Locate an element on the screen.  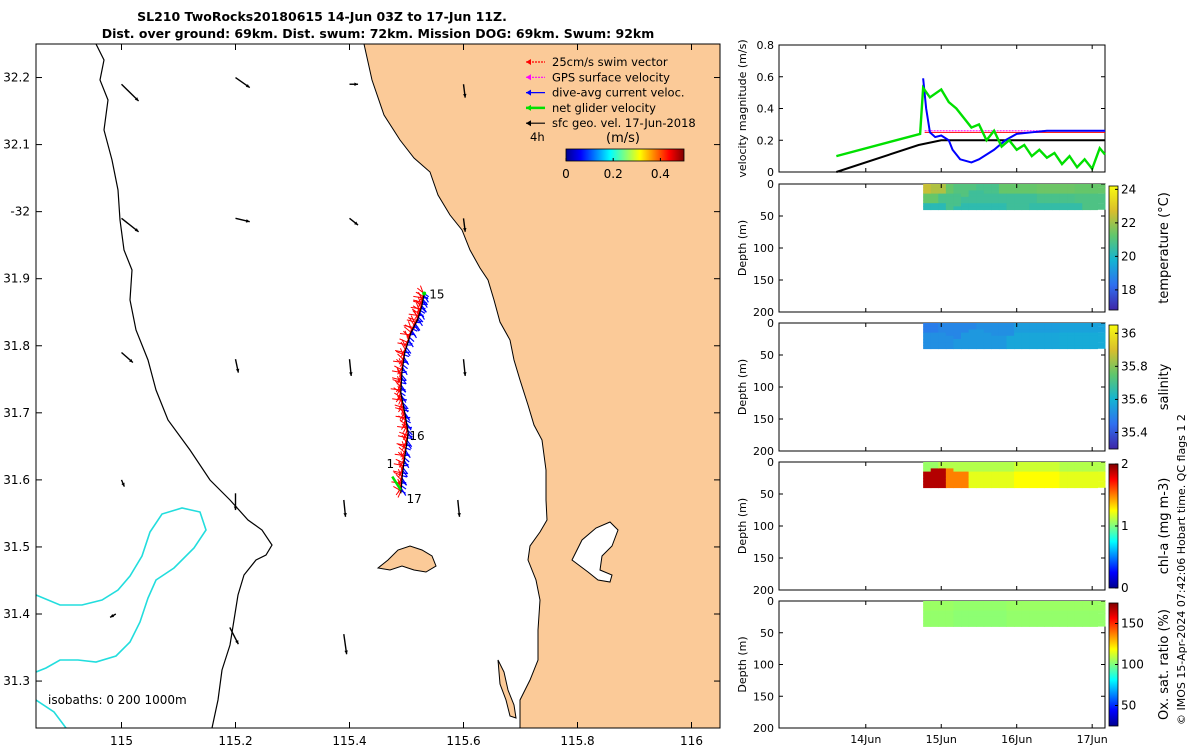
cb-tick-label: 1 is located at coordinates (1125, 526).